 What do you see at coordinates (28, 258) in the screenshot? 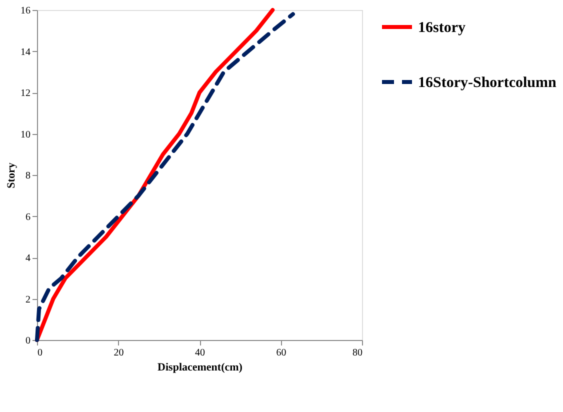
I see `y-tick-label: 4` at bounding box center [28, 258].